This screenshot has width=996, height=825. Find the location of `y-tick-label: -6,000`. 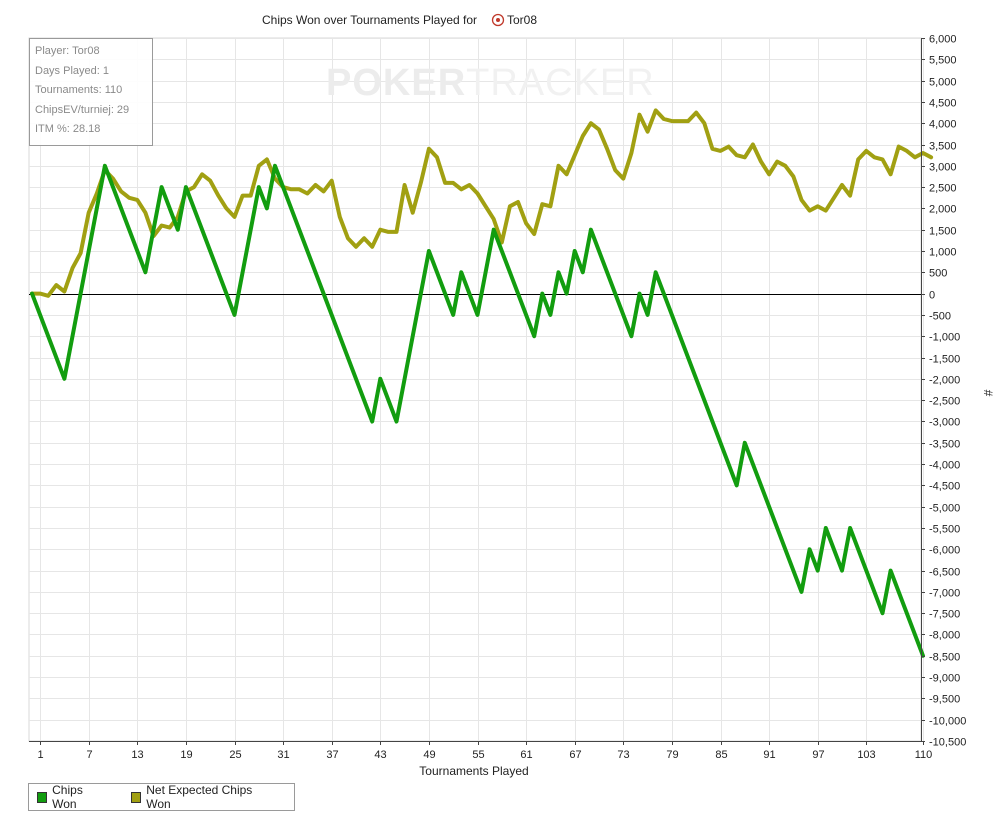

y-tick-label: -6,000 is located at coordinates (944, 551).